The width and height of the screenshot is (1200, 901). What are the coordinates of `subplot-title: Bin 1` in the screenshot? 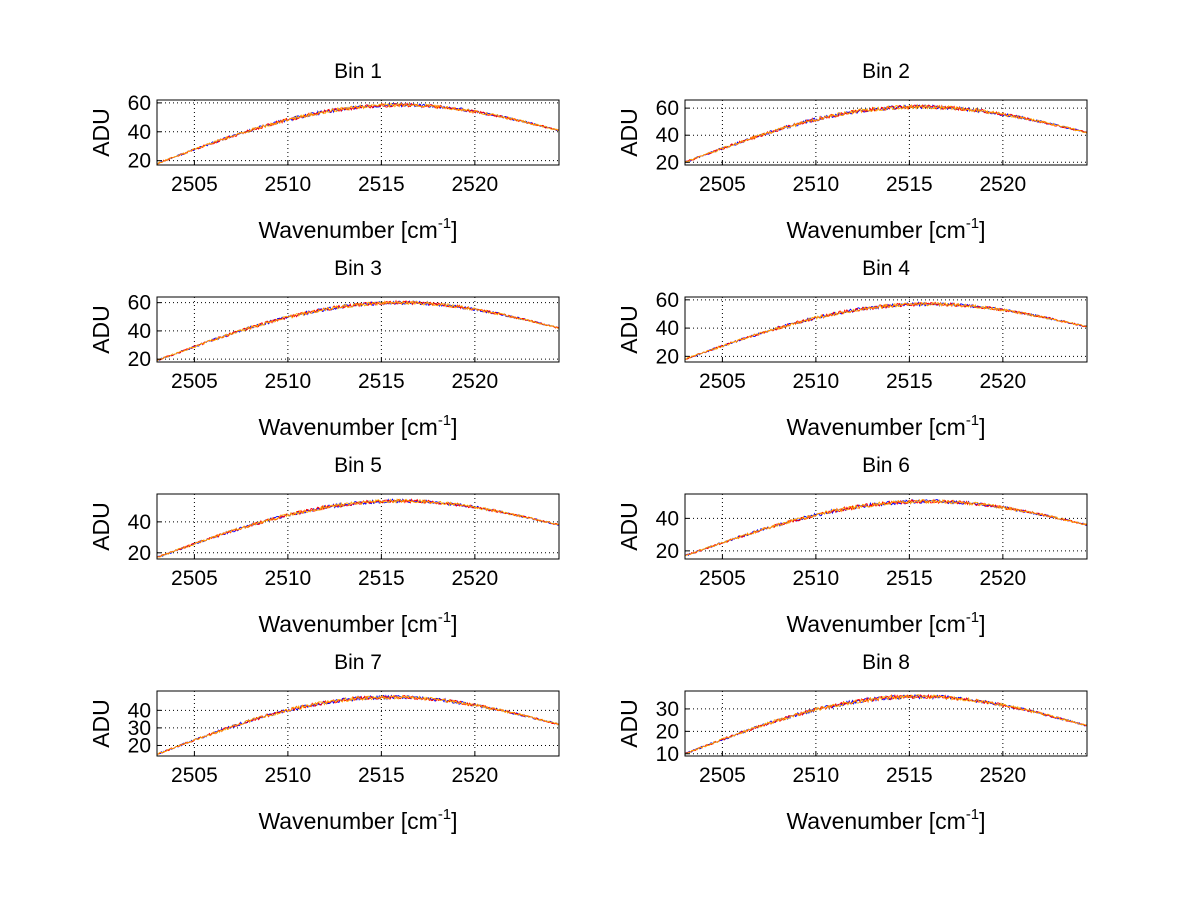 It's located at (358, 71).